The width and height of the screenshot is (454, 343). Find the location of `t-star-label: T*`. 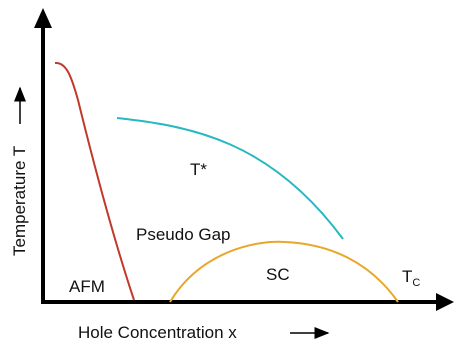

t-star-label: T* is located at coordinates (198, 169).